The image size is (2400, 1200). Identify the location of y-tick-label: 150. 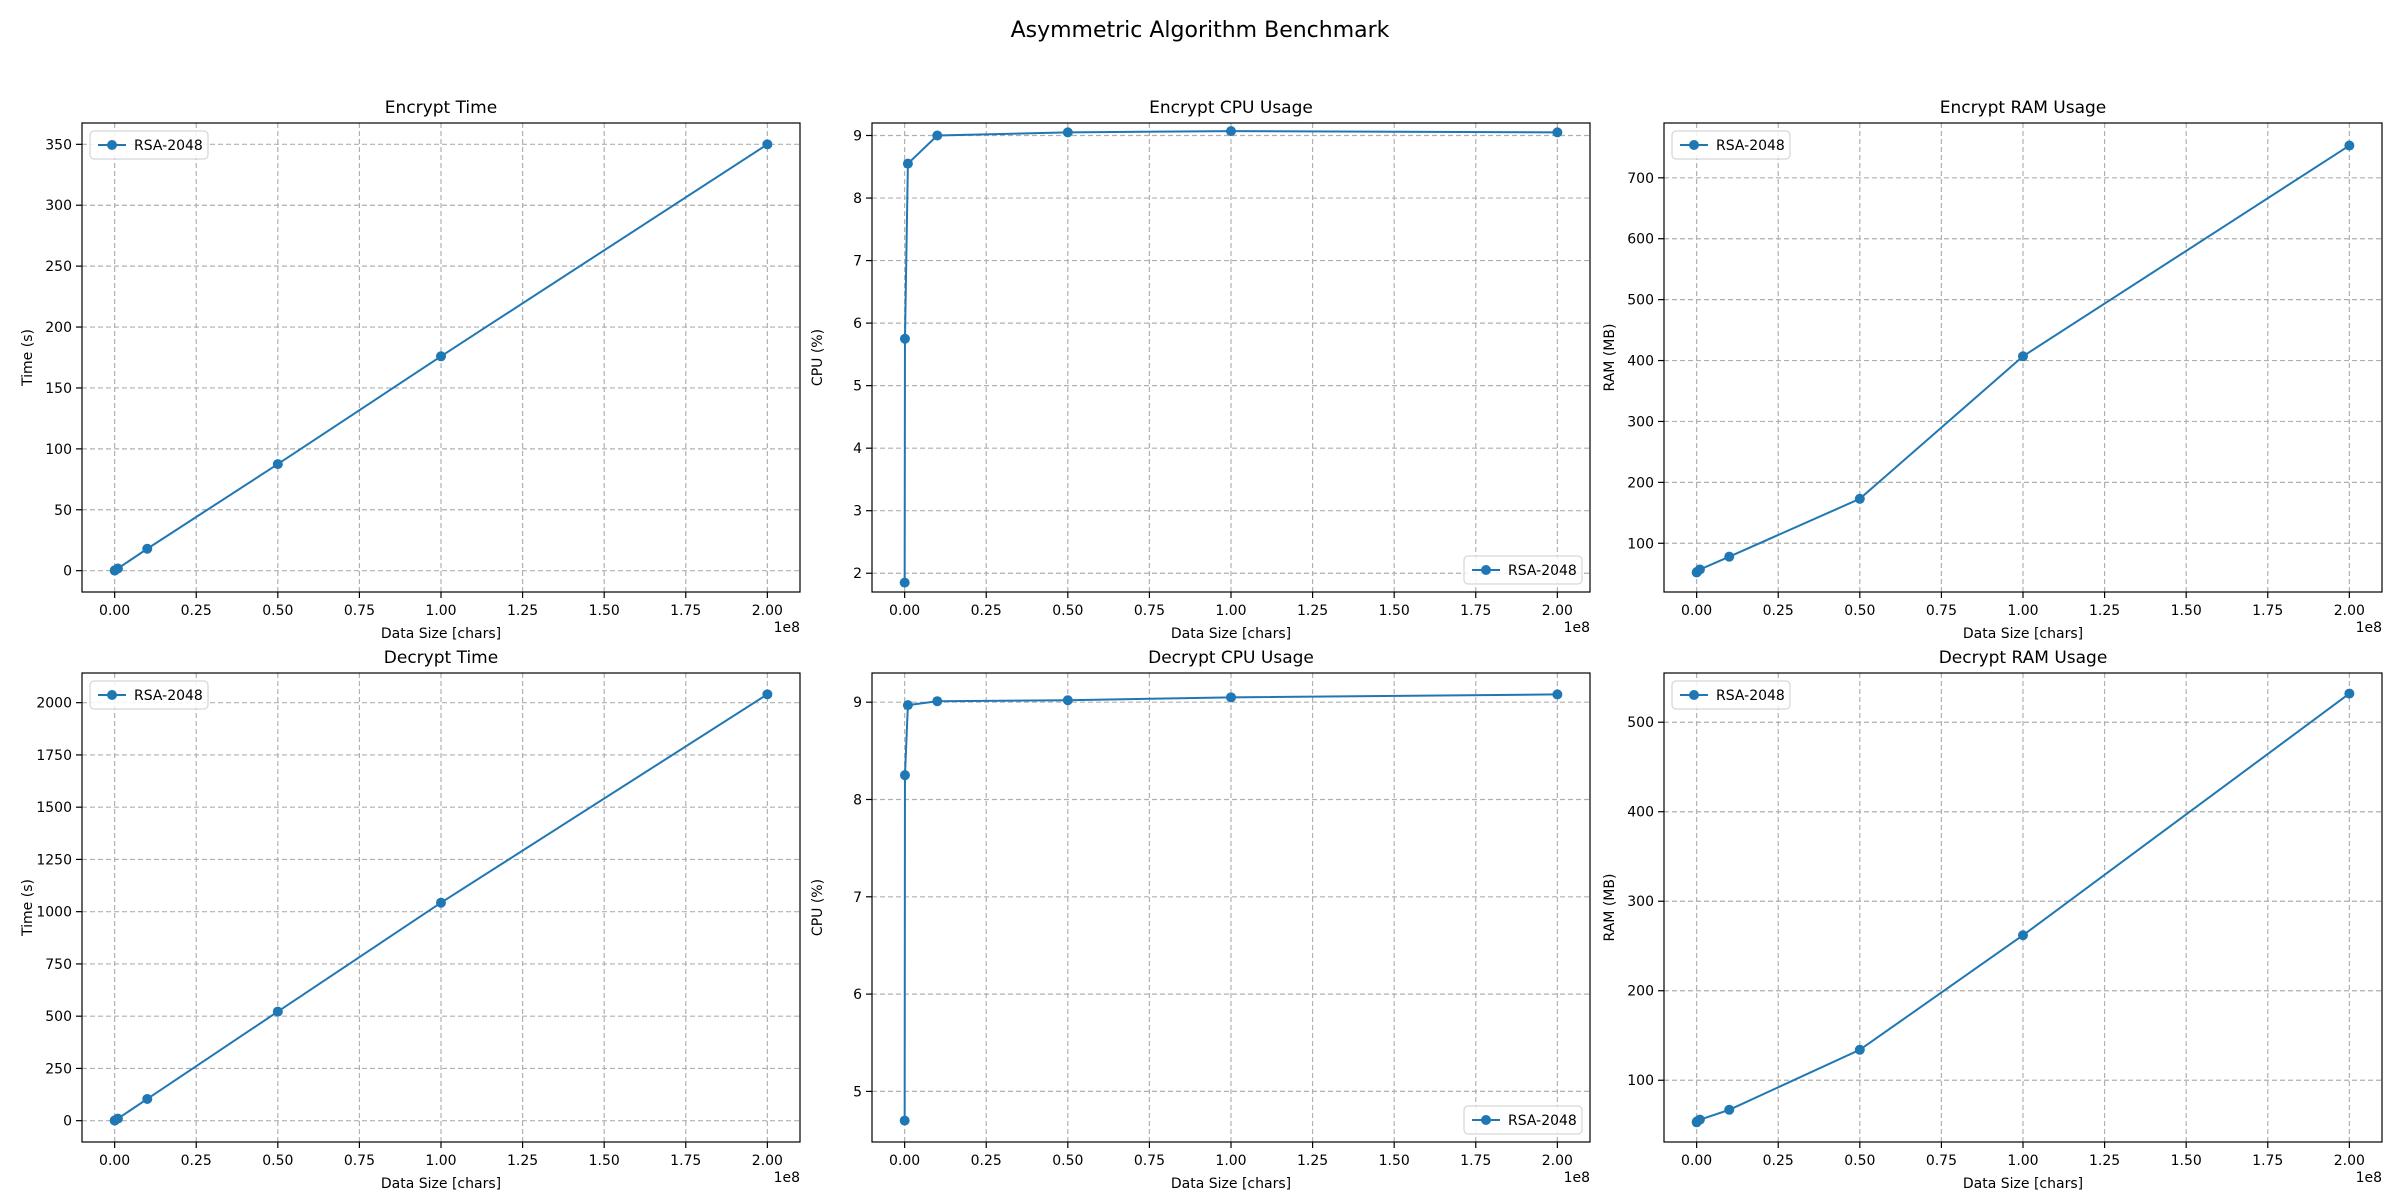
(58, 389).